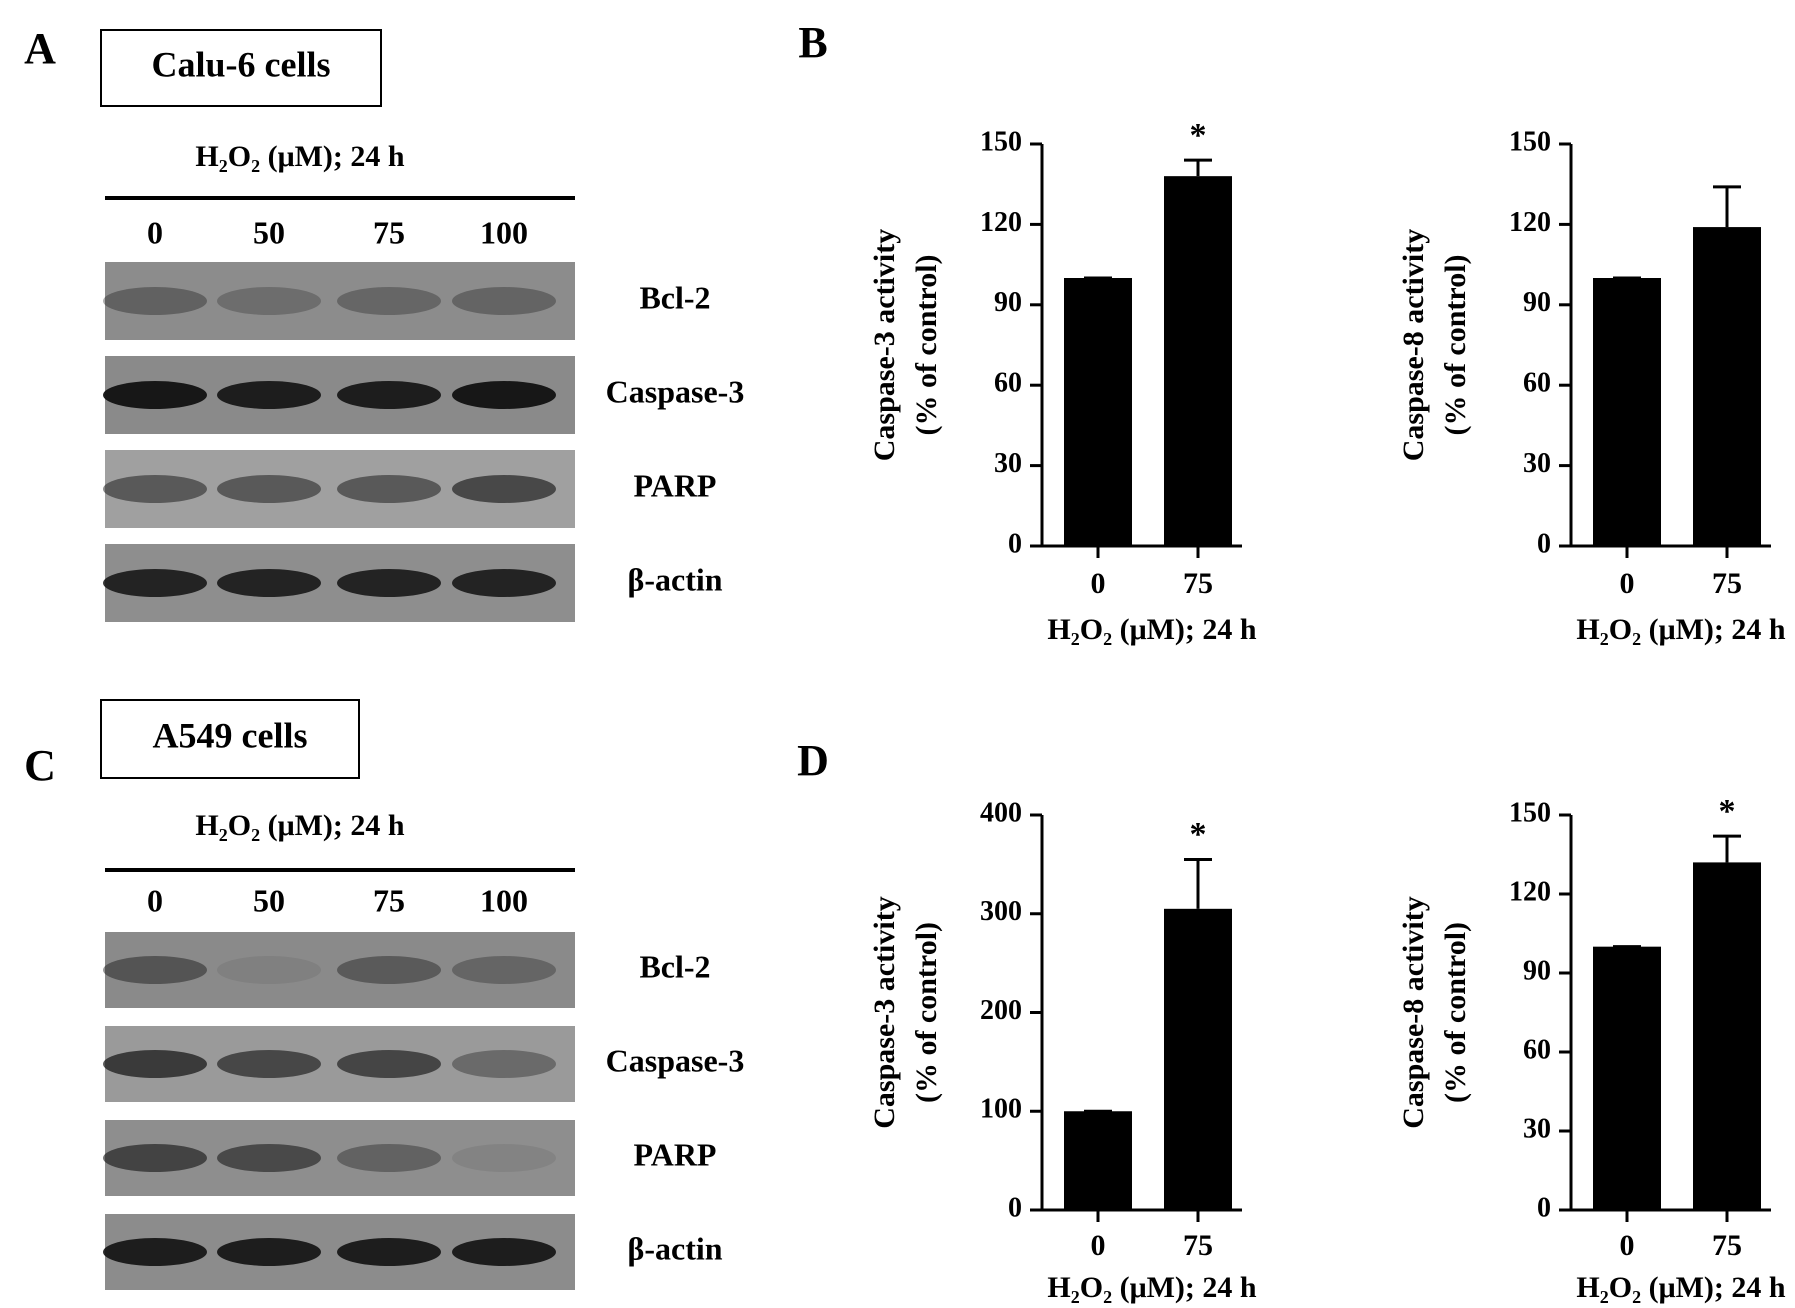  I want to click on panel-letter: A, so click(40, 48).